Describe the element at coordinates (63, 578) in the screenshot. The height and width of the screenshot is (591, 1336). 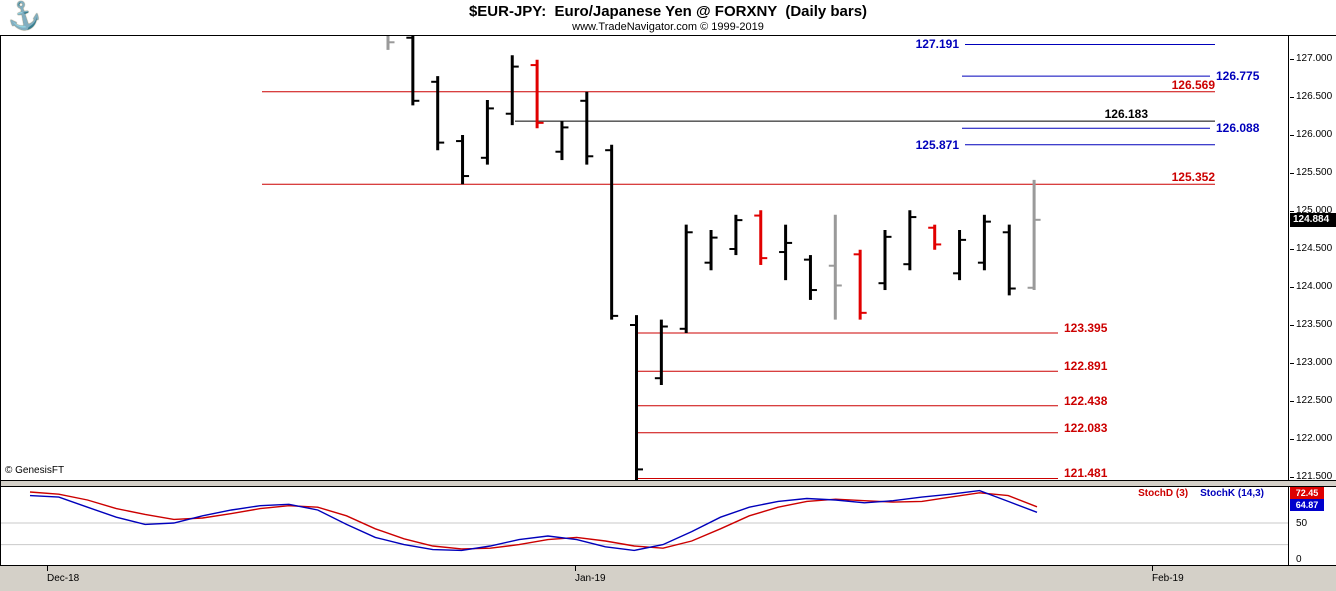
I see `date-axis-label: Dec-18` at that location.